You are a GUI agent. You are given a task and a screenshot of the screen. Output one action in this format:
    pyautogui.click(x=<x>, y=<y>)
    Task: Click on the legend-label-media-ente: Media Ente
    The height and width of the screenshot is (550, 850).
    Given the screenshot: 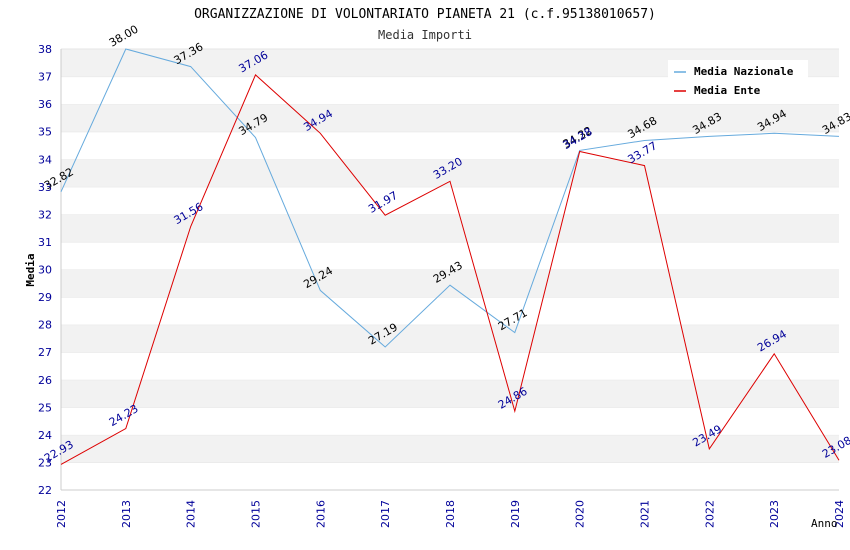 What is the action you would take?
    pyautogui.click(x=727, y=90)
    